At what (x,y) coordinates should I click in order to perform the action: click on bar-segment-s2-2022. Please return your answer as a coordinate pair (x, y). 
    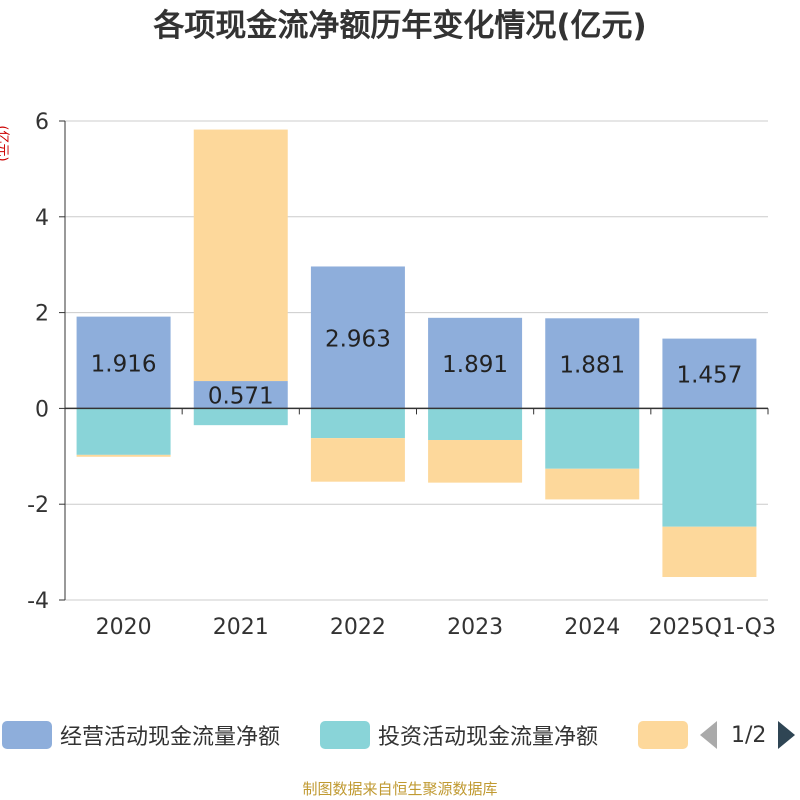
    Looking at the image, I should click on (357, 460).